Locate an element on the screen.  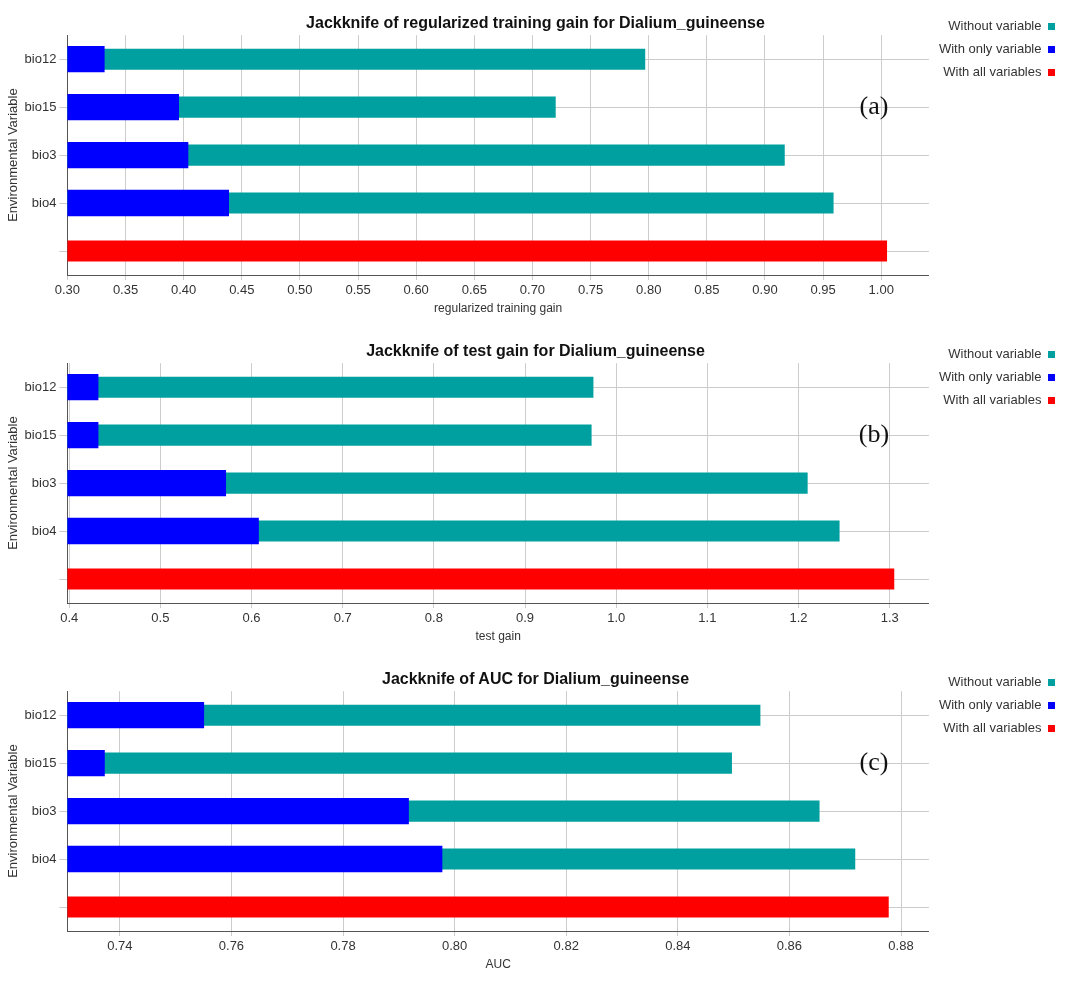
x-axis-title: AUC is located at coordinates (498, 964).